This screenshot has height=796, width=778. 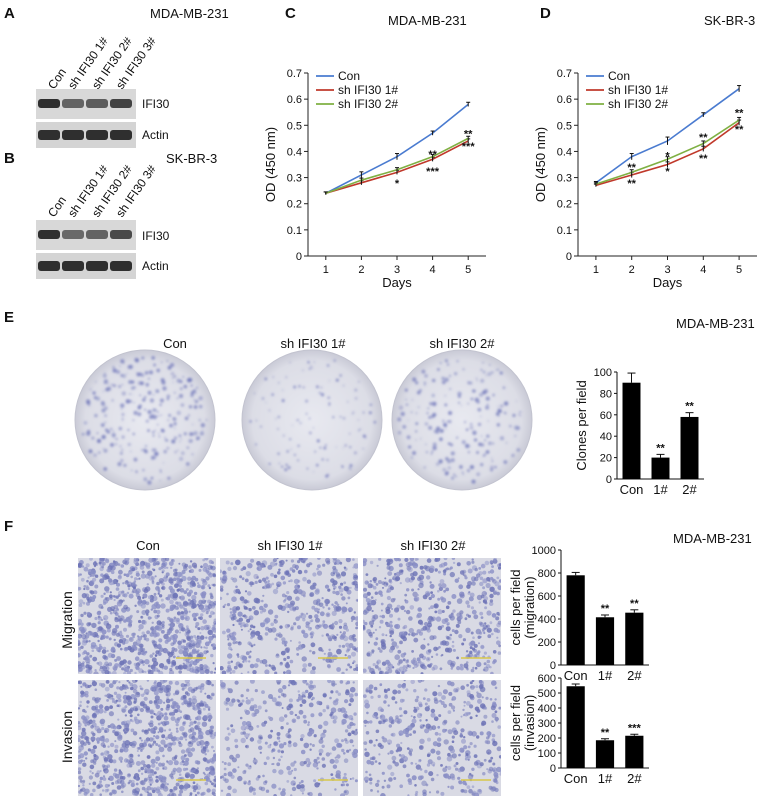 I want to click on x-tick-label: 2#, so click(x=634, y=778).